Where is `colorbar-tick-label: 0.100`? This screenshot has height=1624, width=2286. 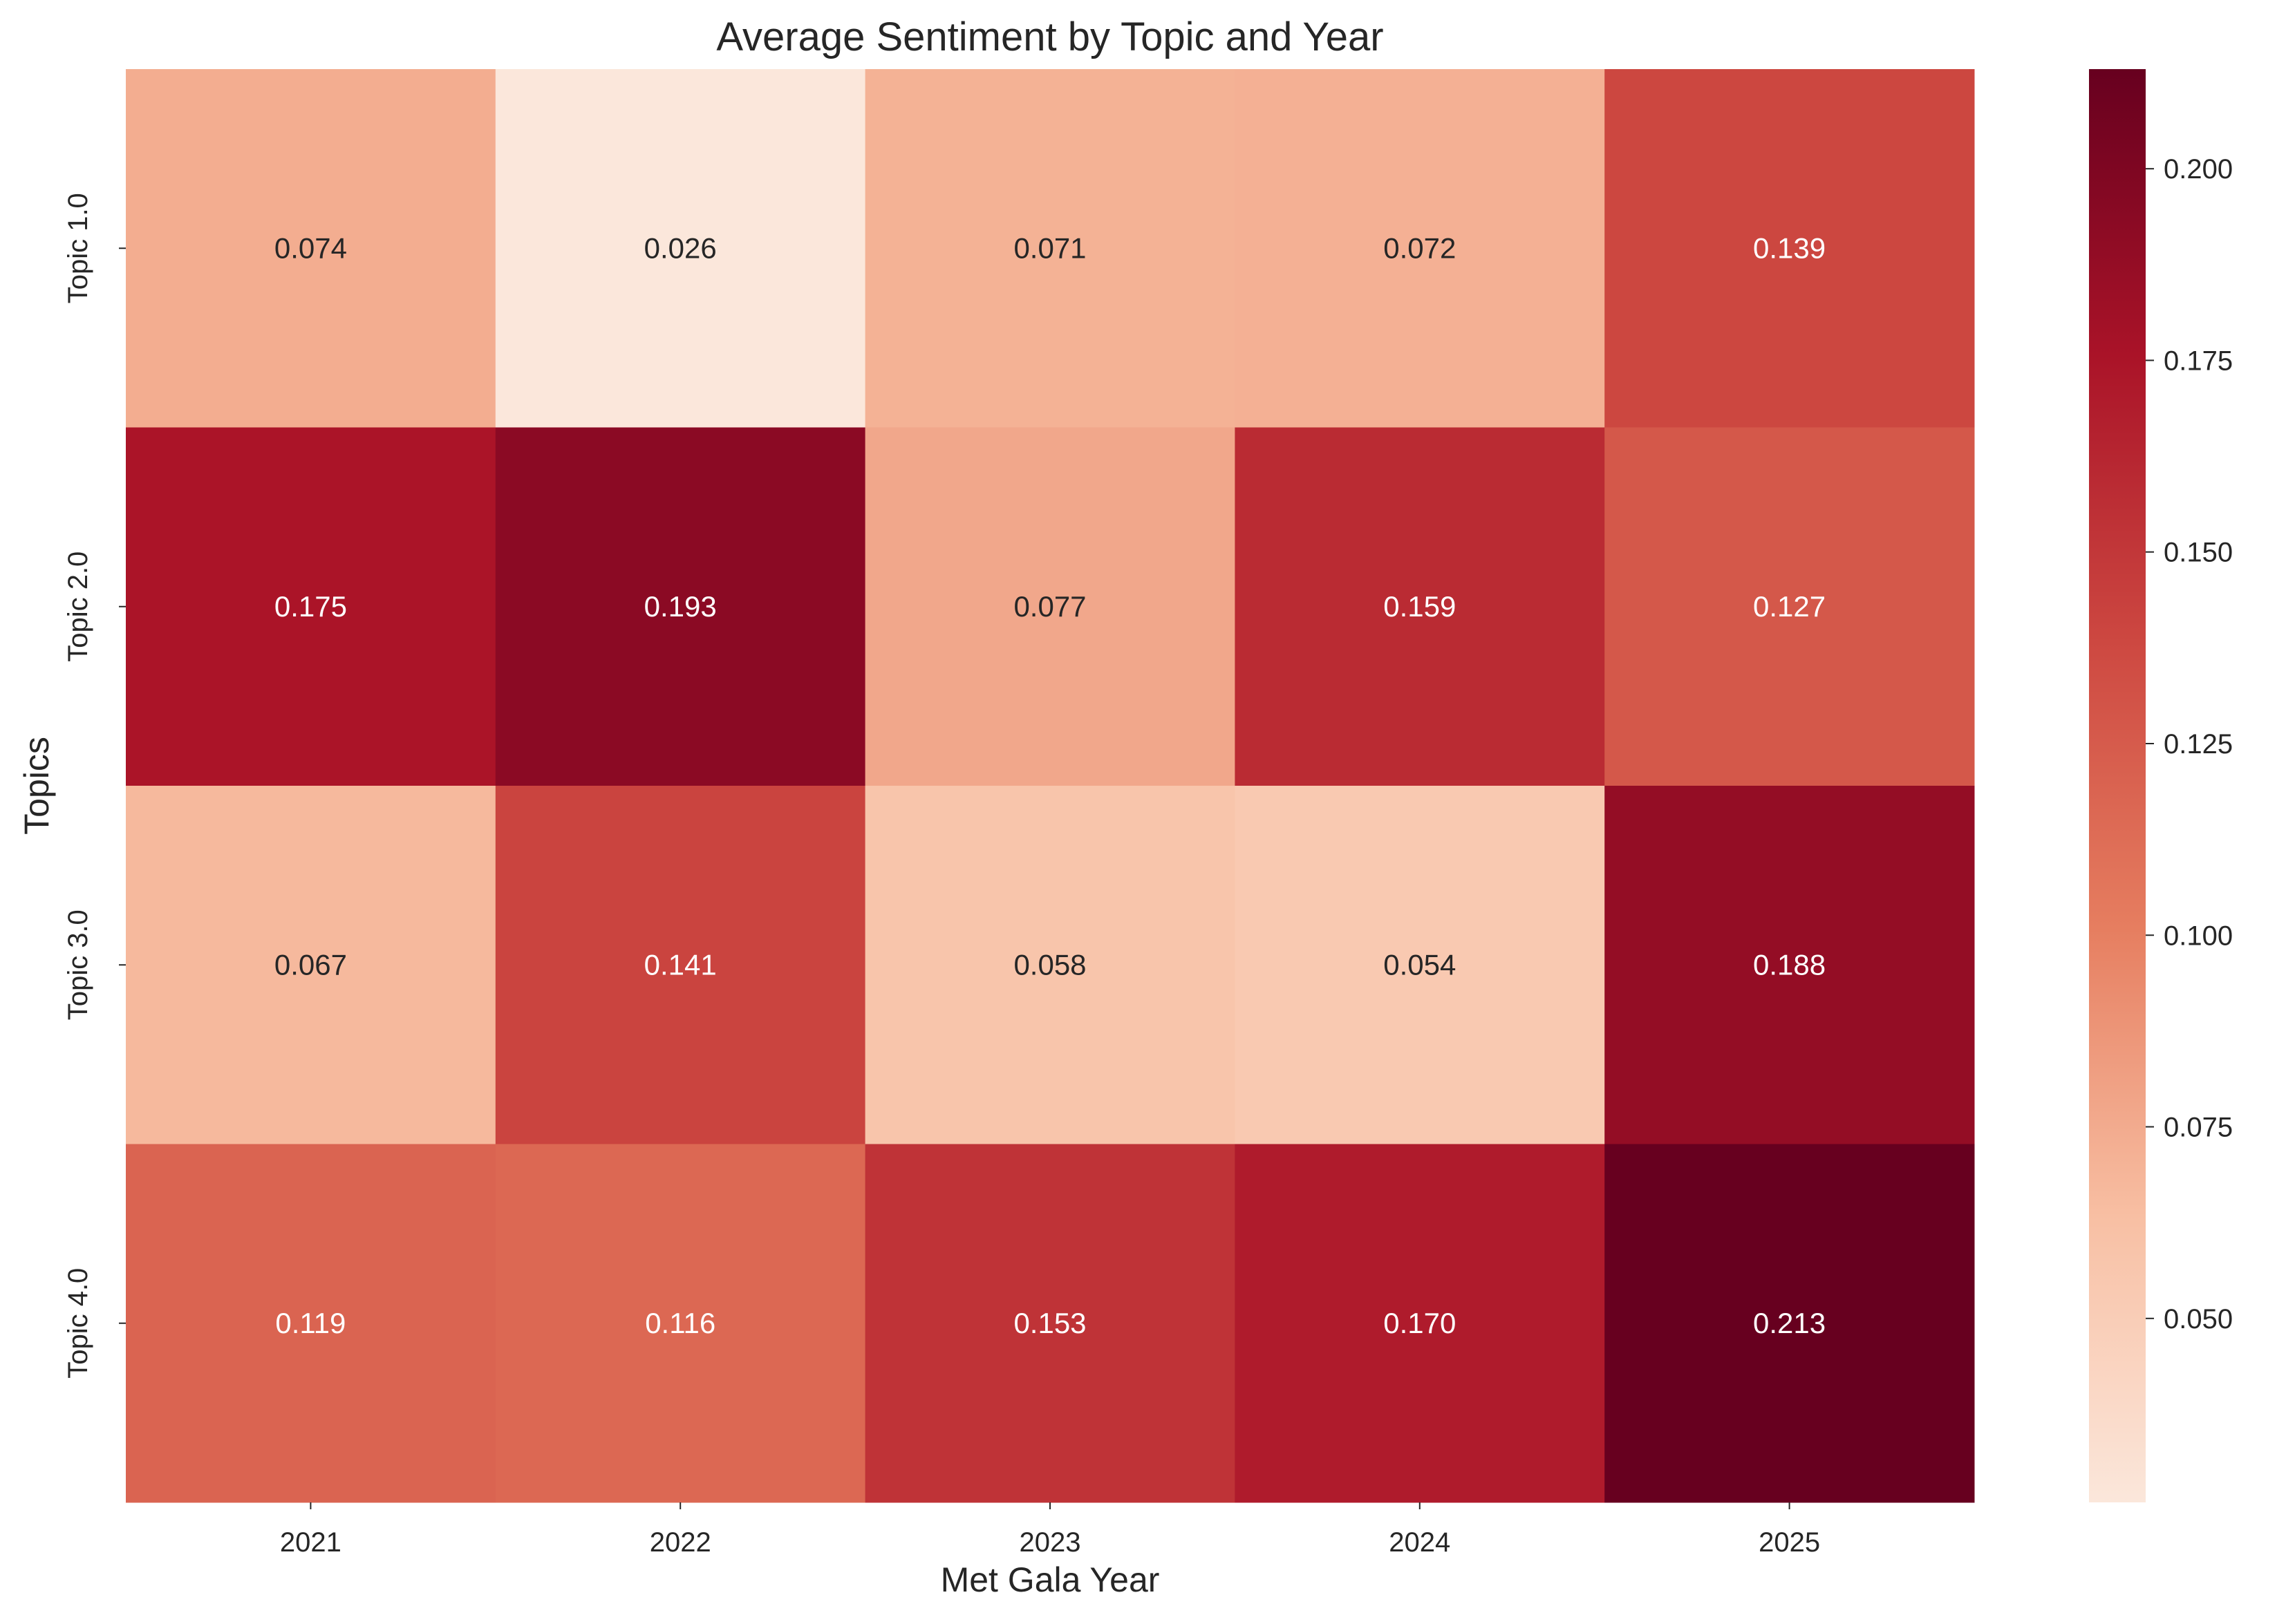
colorbar-tick-label: 0.100 is located at coordinates (2198, 935).